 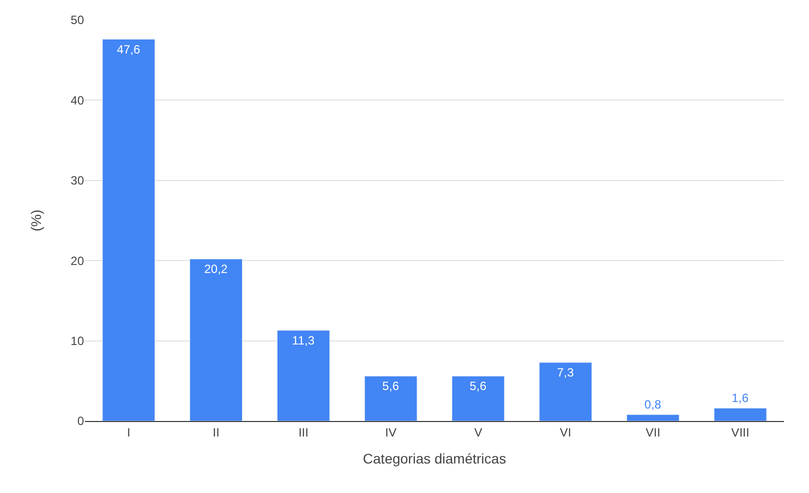 I want to click on x-tick-label: VI, so click(x=566, y=432).